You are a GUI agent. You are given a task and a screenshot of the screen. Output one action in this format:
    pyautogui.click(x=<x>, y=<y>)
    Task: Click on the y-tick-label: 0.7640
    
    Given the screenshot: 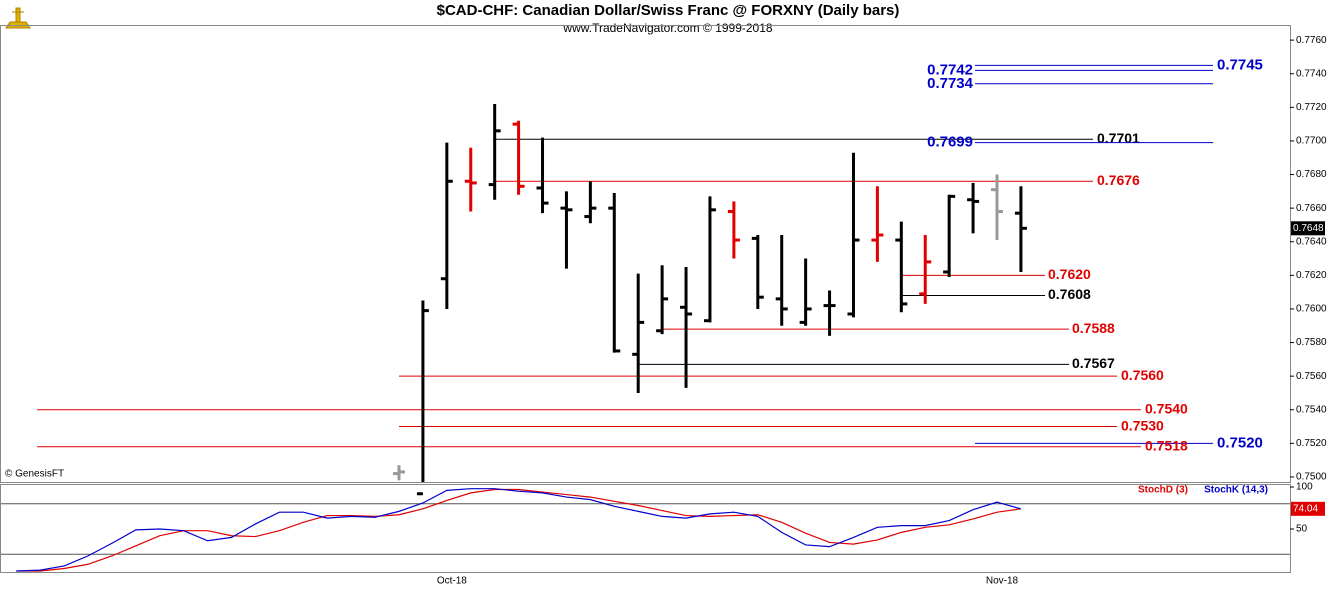 What is the action you would take?
    pyautogui.click(x=1311, y=241)
    